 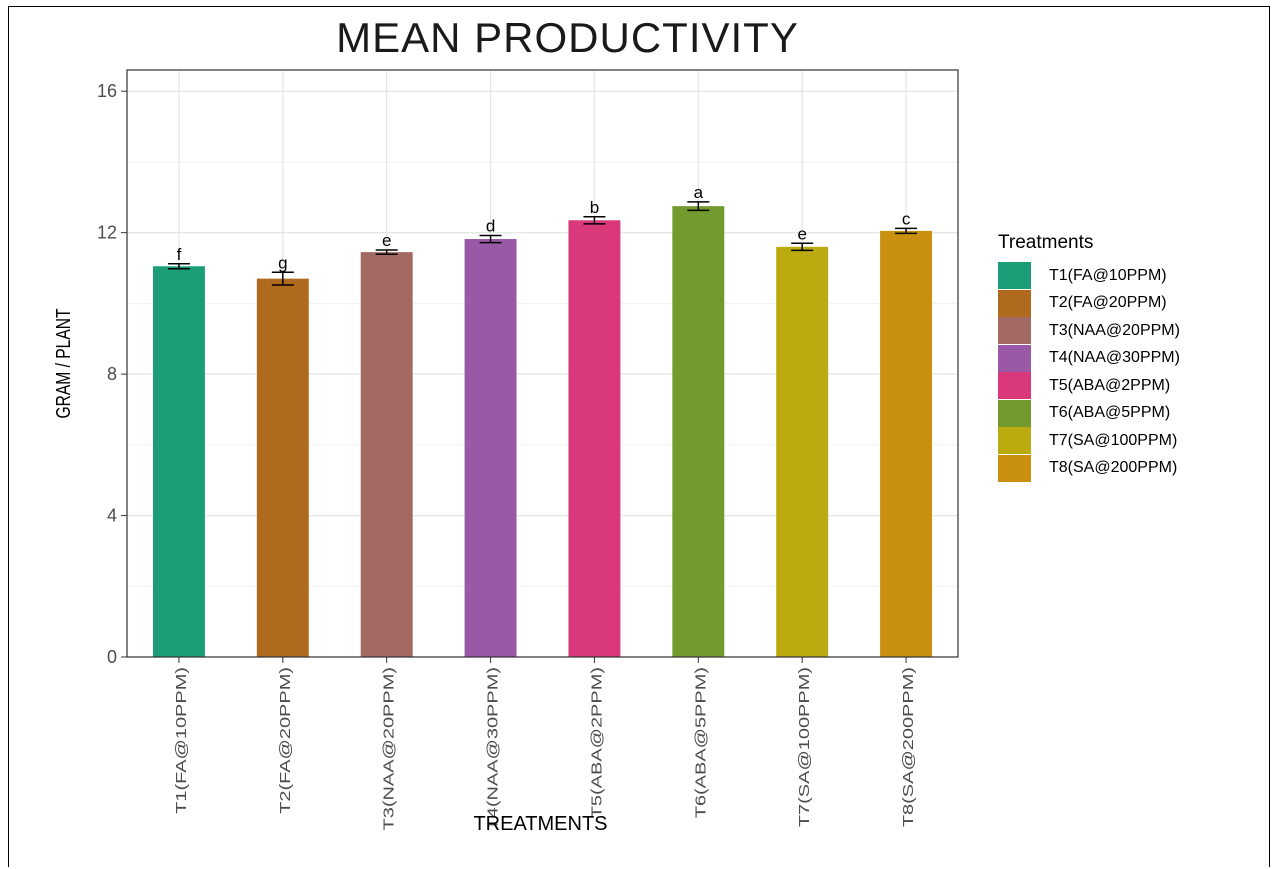 What do you see at coordinates (1108, 275) in the screenshot?
I see `legend-label: T1(FA@10PPM)` at bounding box center [1108, 275].